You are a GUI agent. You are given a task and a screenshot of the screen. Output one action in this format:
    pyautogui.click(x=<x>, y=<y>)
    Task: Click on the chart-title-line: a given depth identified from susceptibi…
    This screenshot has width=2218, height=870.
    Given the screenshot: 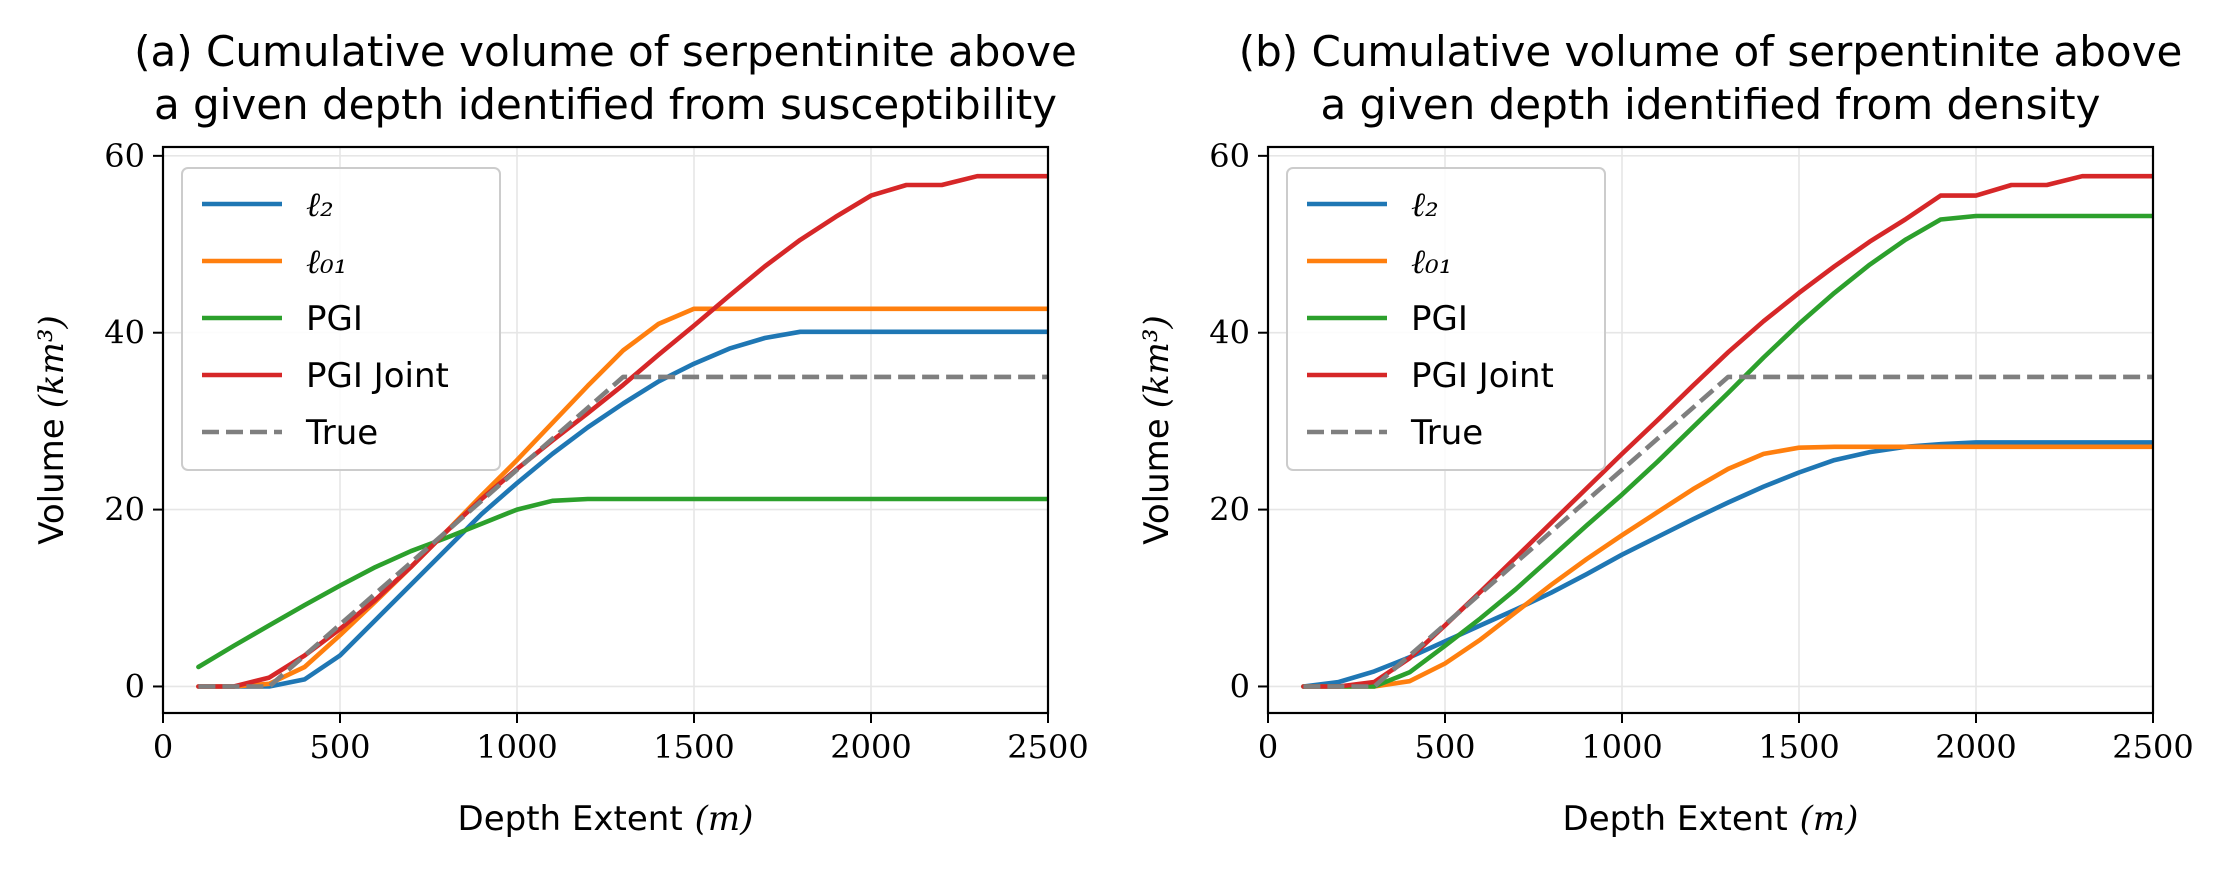 What is the action you would take?
    pyautogui.click(x=605, y=104)
    